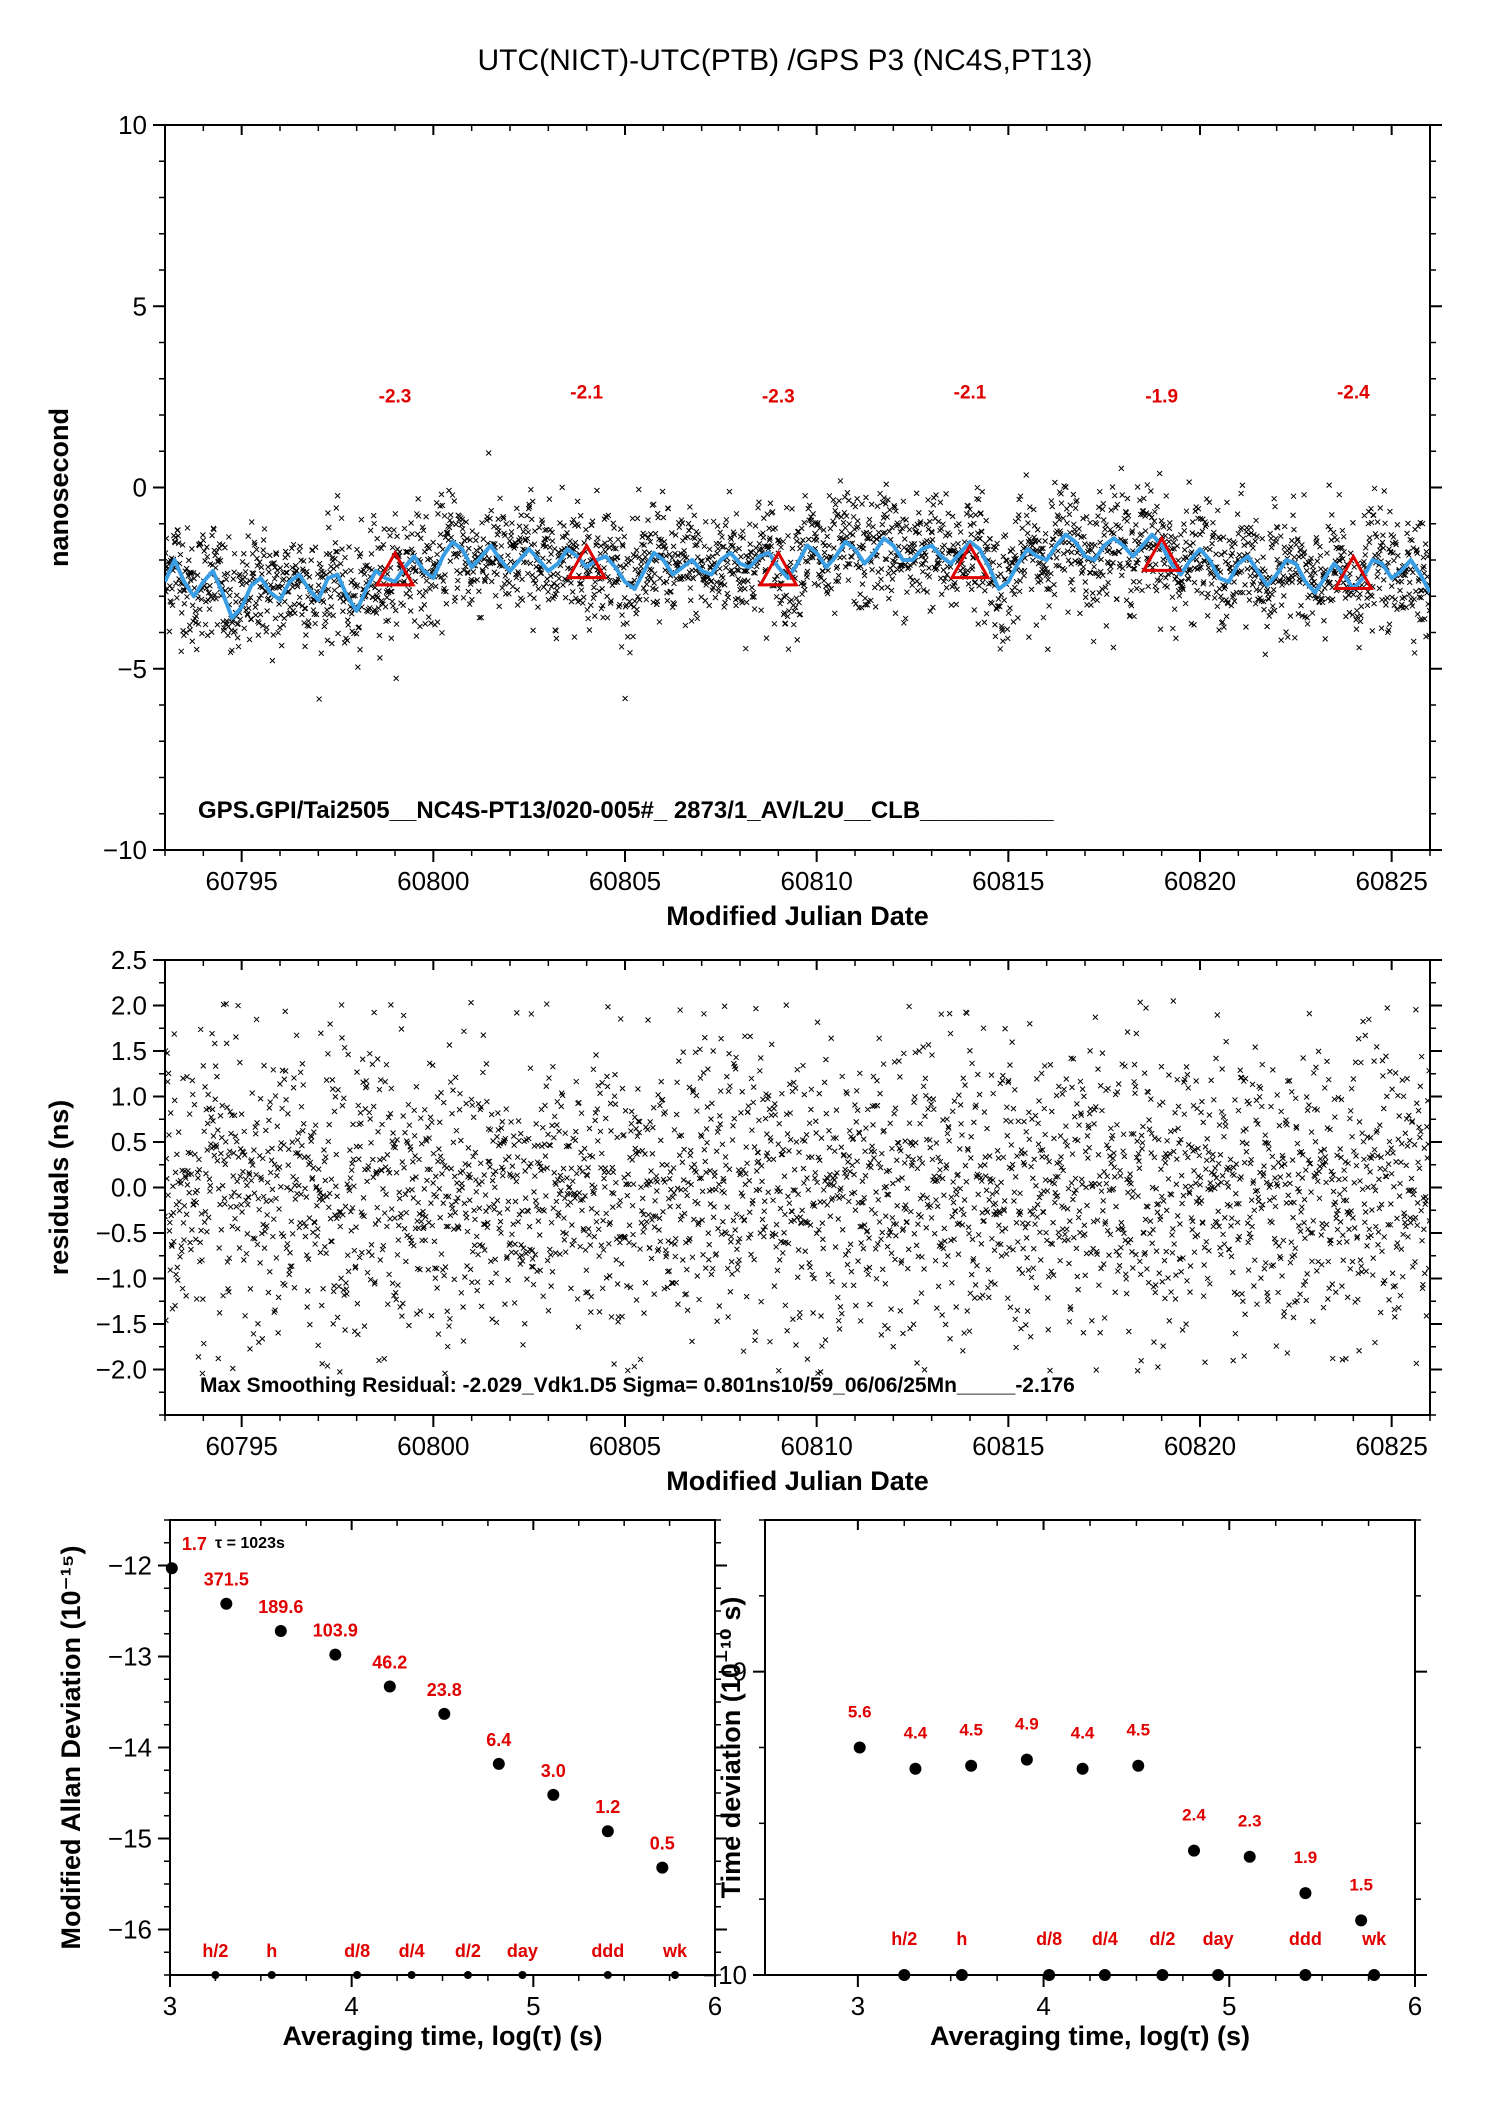 This screenshot has height=2110, width=1488. What do you see at coordinates (1008, 1446) in the screenshot?
I see `residuals-xtick-label: 60815` at bounding box center [1008, 1446].